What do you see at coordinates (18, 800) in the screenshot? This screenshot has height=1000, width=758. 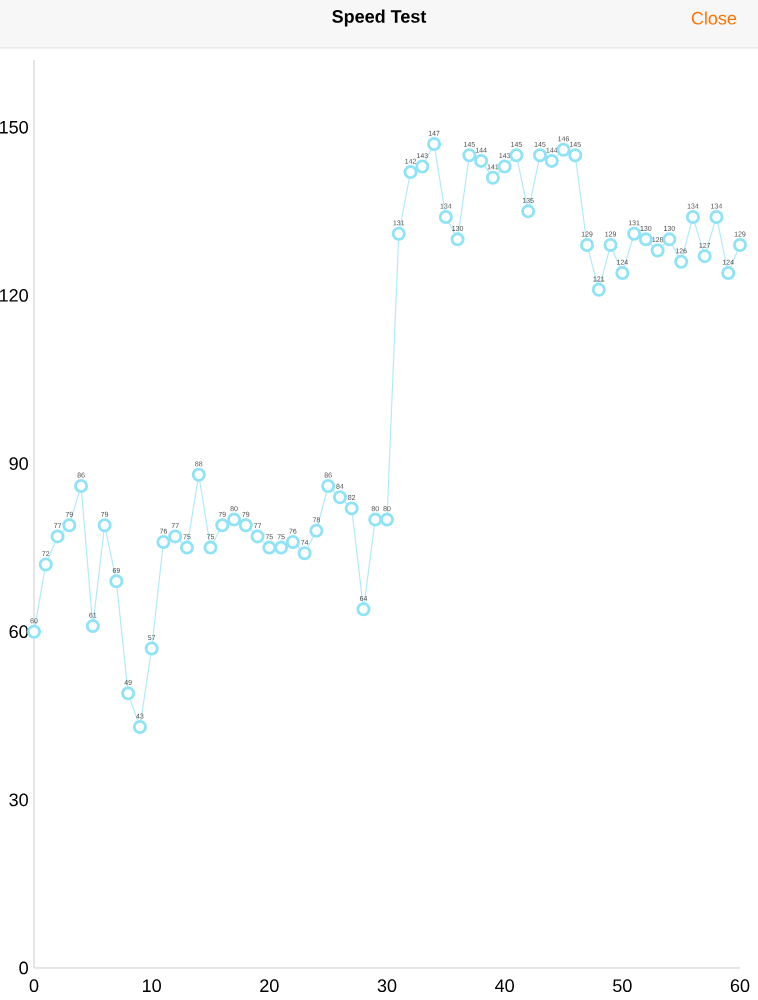 I see `y-tick-label: 30` at bounding box center [18, 800].